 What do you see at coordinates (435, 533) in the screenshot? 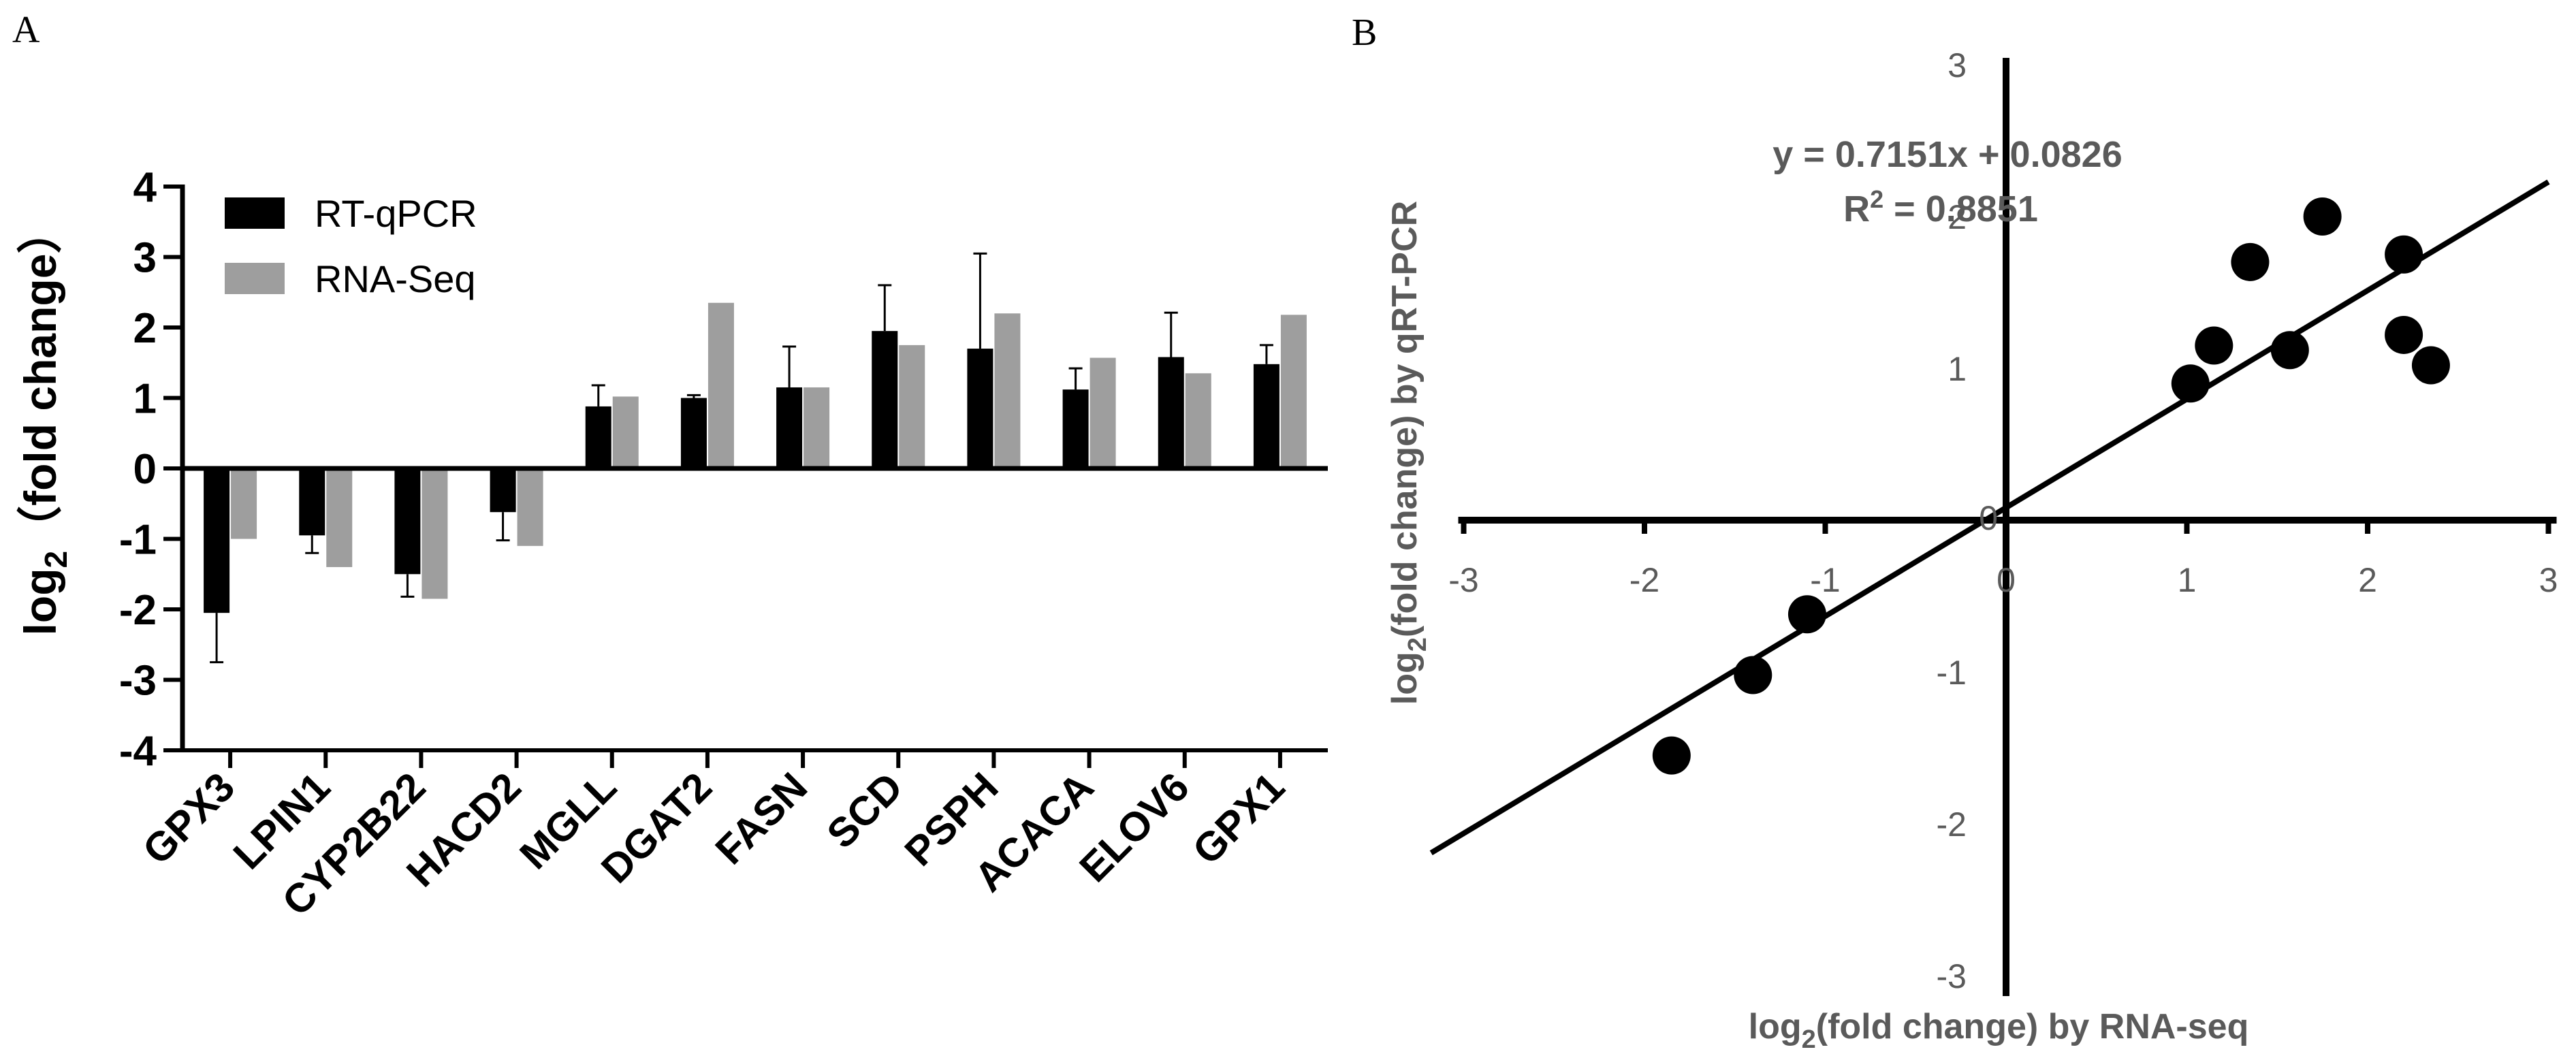
I see `bar-rna-seq-cyp2b22` at bounding box center [435, 533].